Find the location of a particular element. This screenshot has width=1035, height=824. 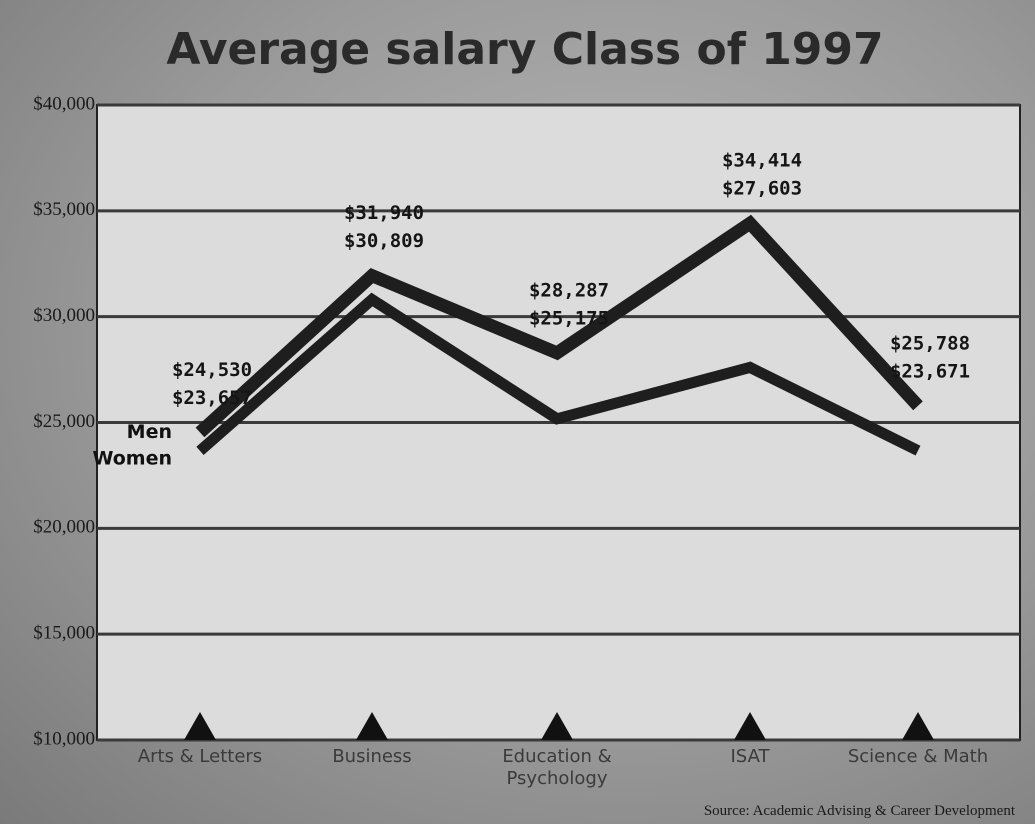

data-label: $25,175 is located at coordinates (569, 318).